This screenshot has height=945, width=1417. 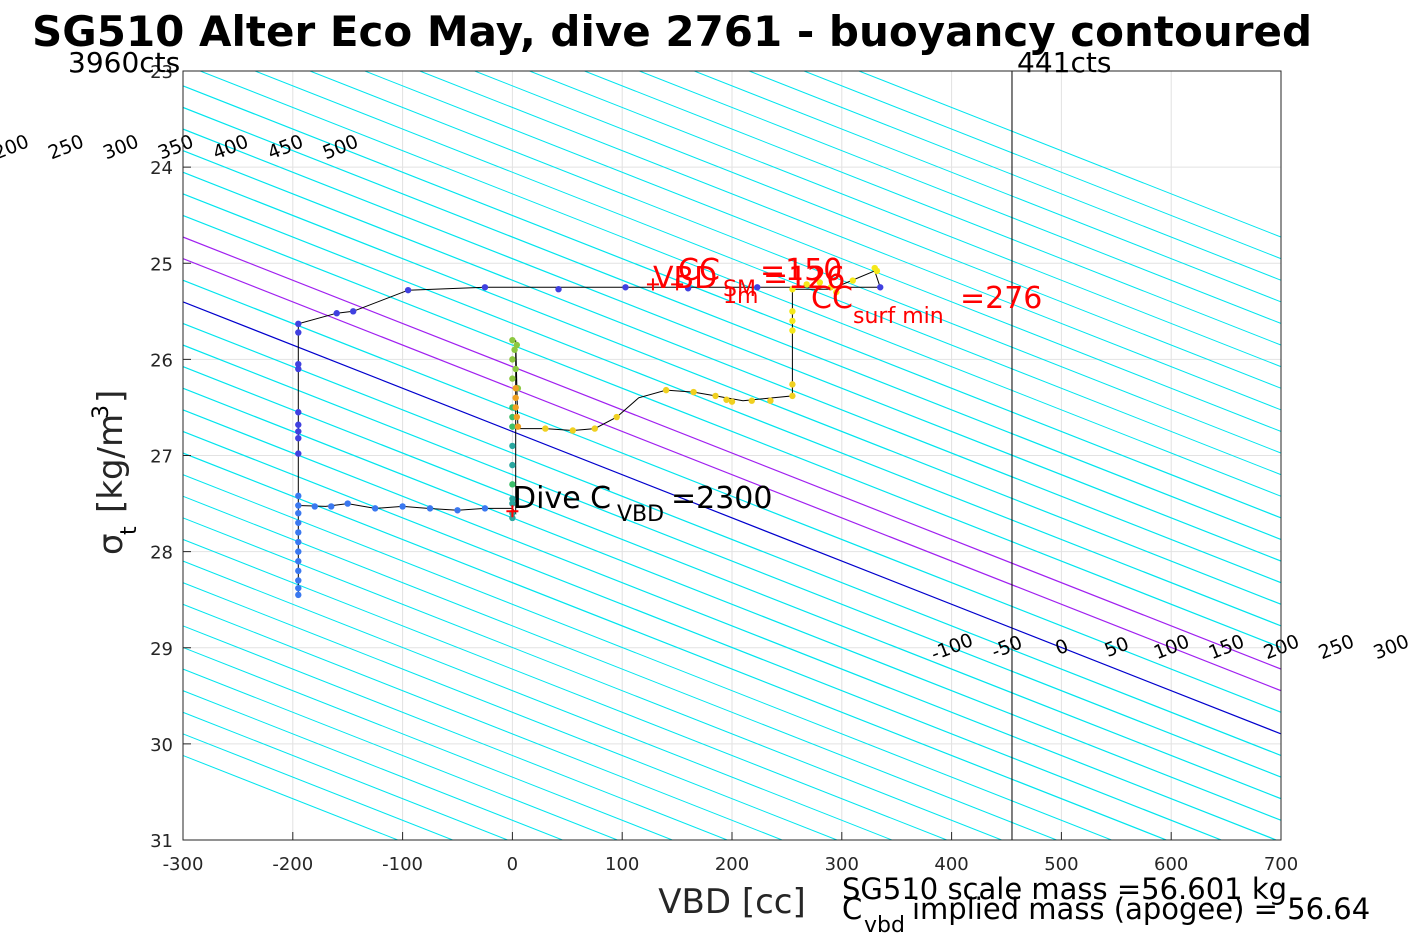 I want to click on svg-text: σ, so click(x=111, y=544).